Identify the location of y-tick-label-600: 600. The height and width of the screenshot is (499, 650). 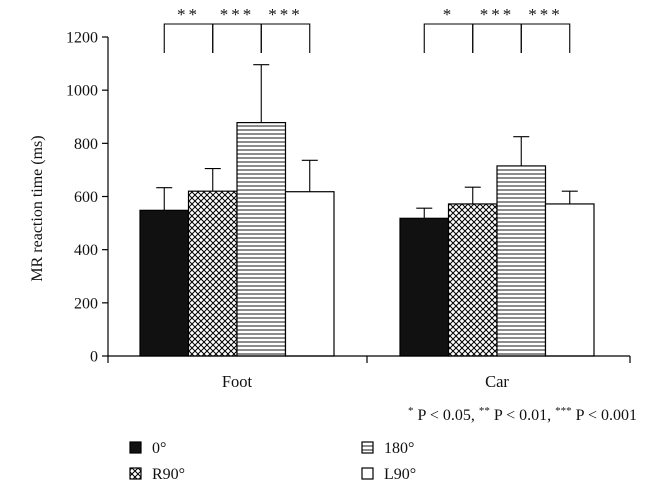
(86, 197).